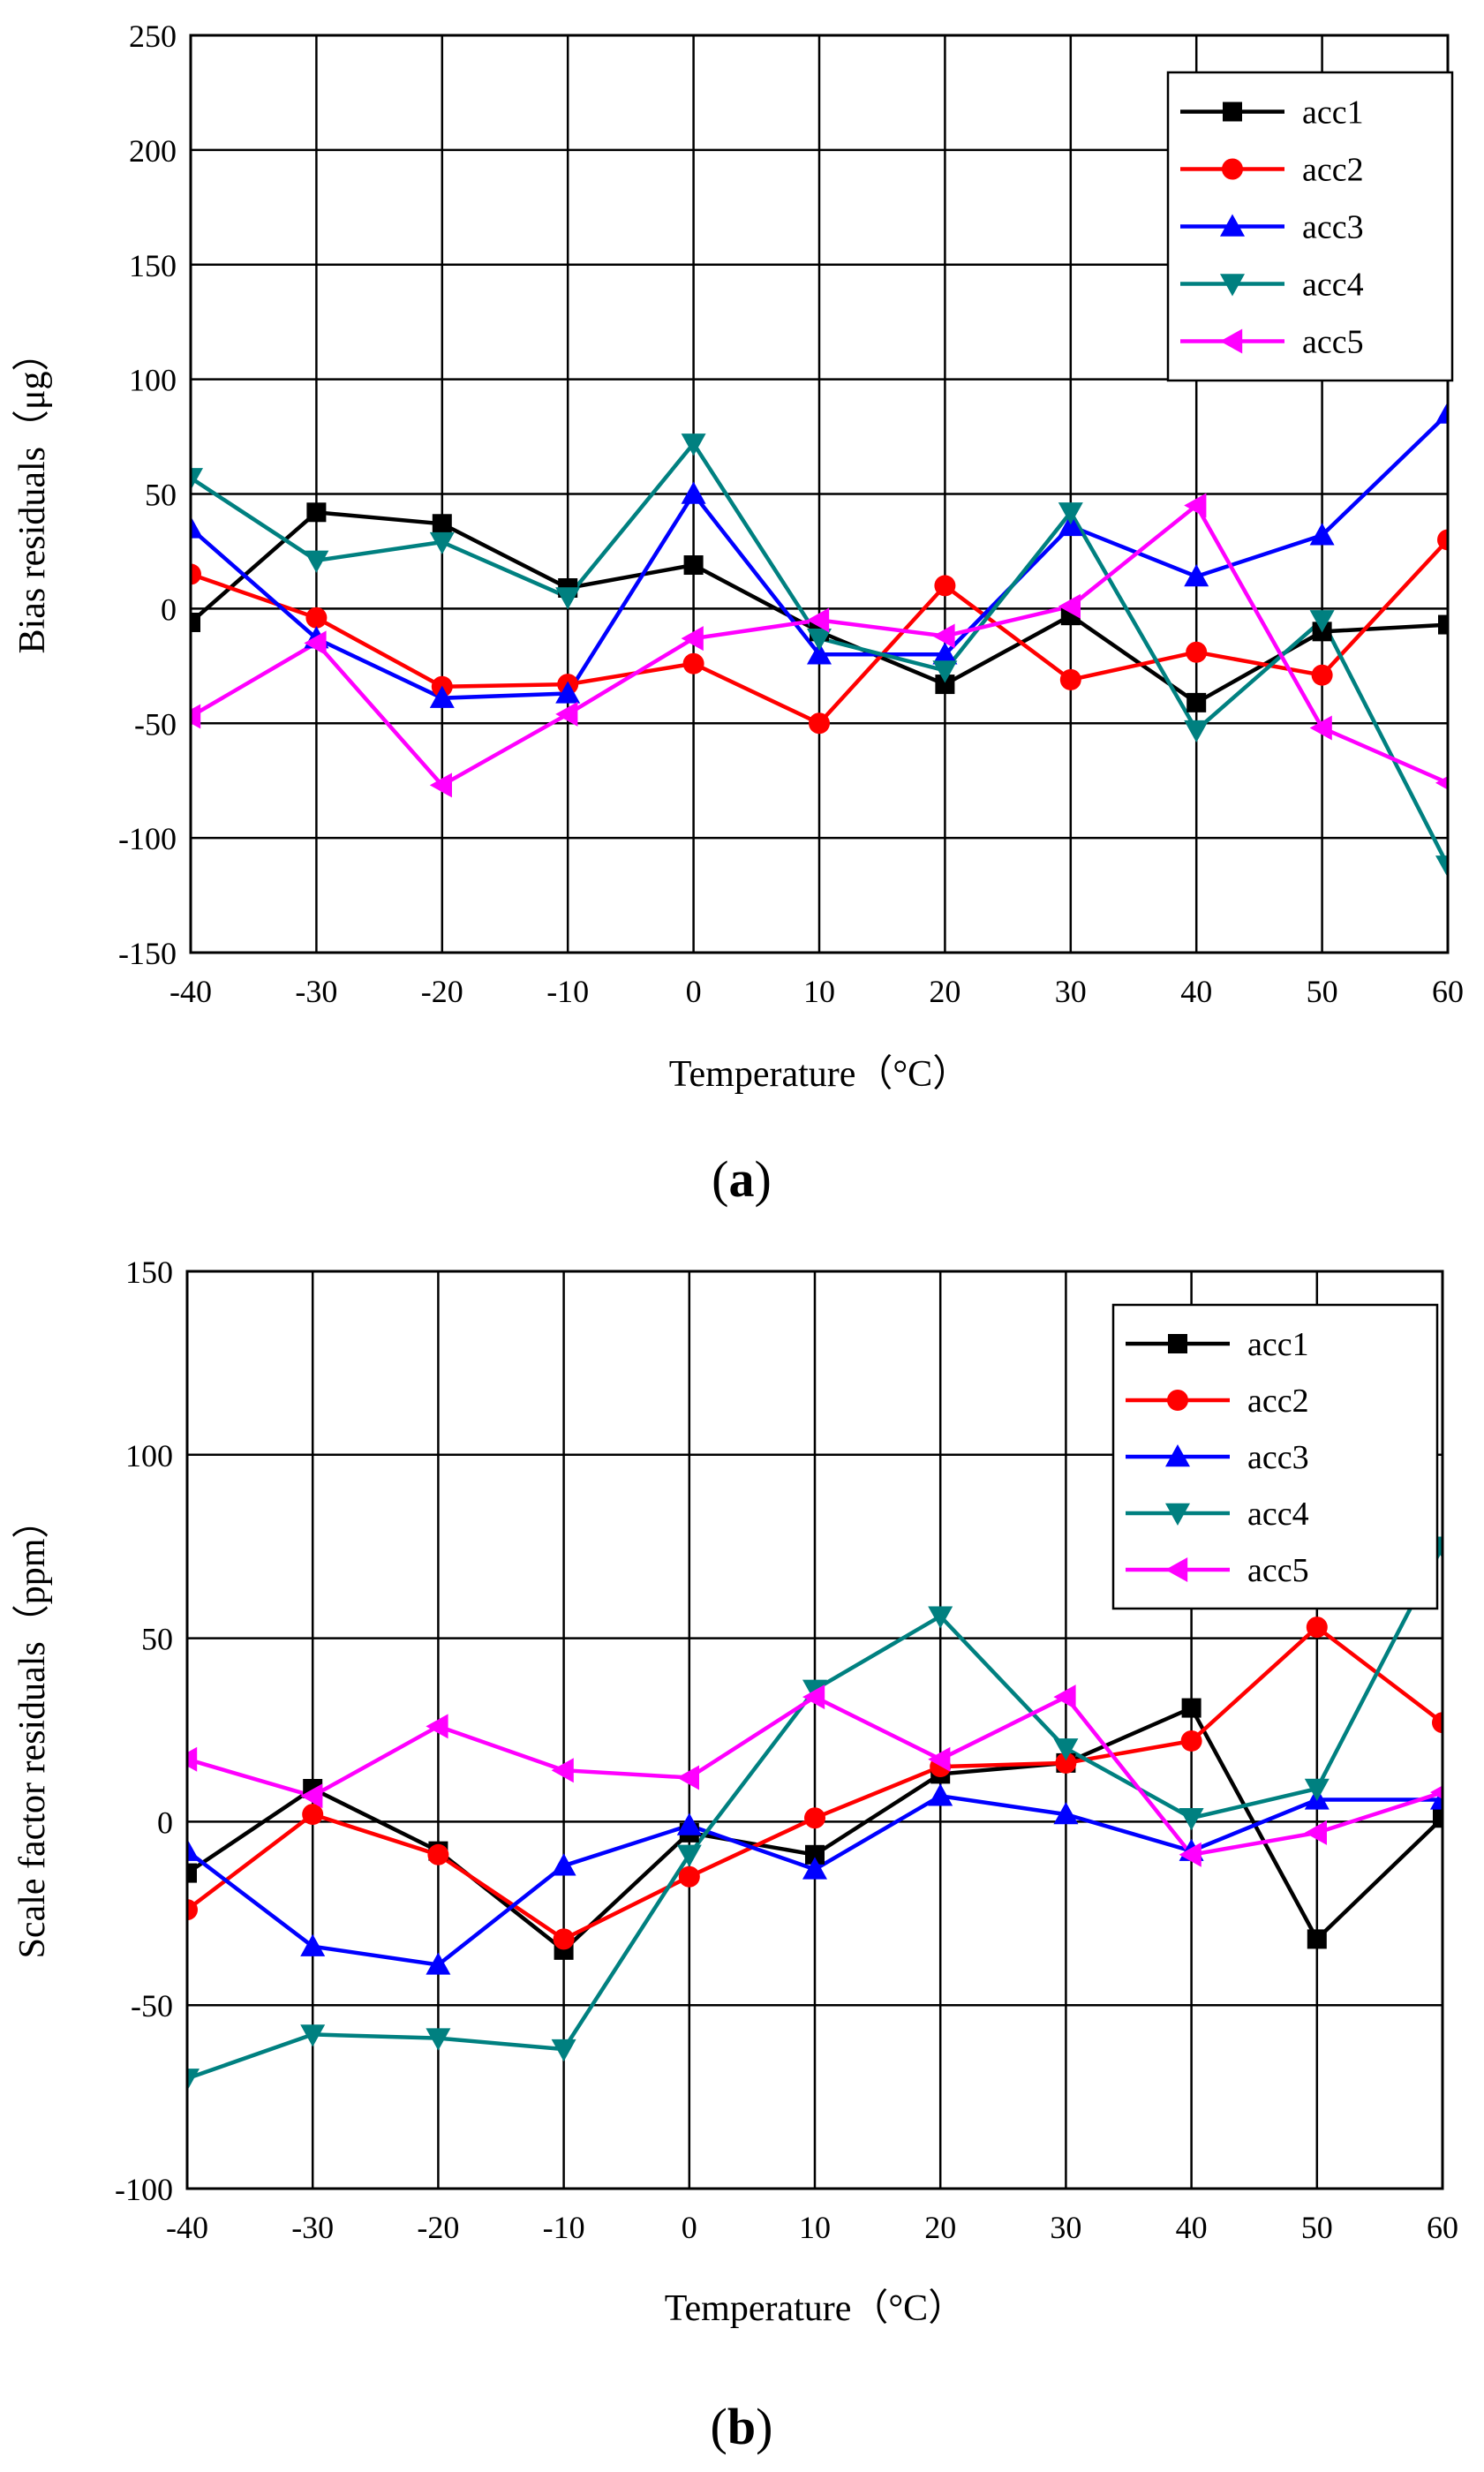 Image resolution: width=1484 pixels, height=2472 pixels. What do you see at coordinates (442, 991) in the screenshot?
I see `x-tick-label: -20` at bounding box center [442, 991].